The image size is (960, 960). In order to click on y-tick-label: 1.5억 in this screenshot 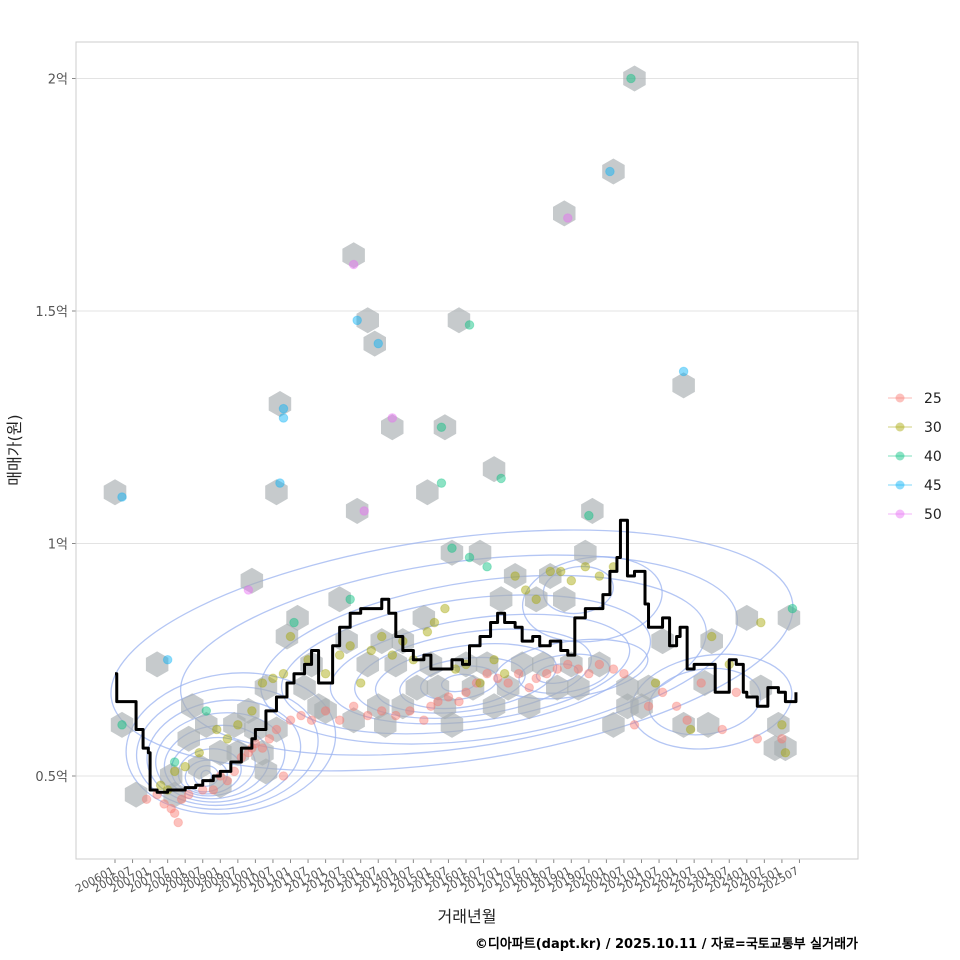, I will do `click(51, 312)`.